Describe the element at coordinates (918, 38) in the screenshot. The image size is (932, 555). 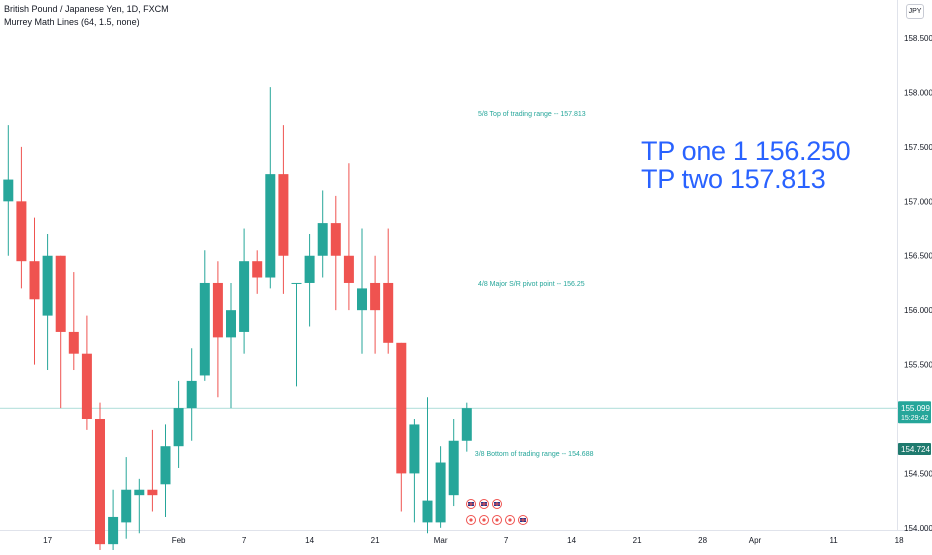
I see `y-tick-label: 158.500` at that location.